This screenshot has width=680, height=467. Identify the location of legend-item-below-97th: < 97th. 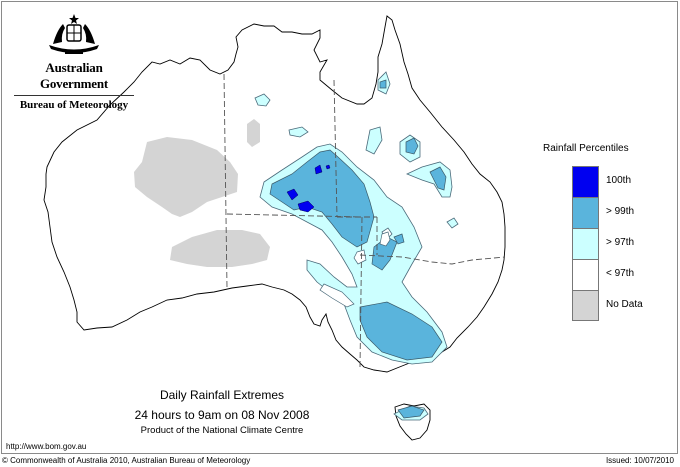
(626, 274).